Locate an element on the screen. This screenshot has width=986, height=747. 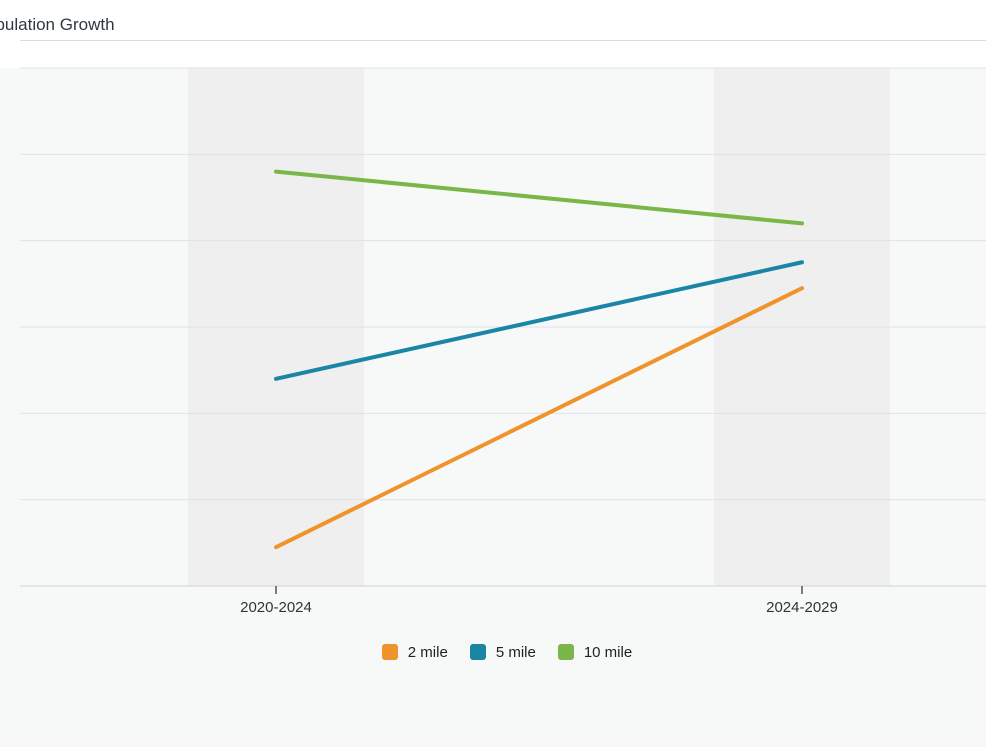
chart-title-text: opulation Growth is located at coordinates (57, 24).